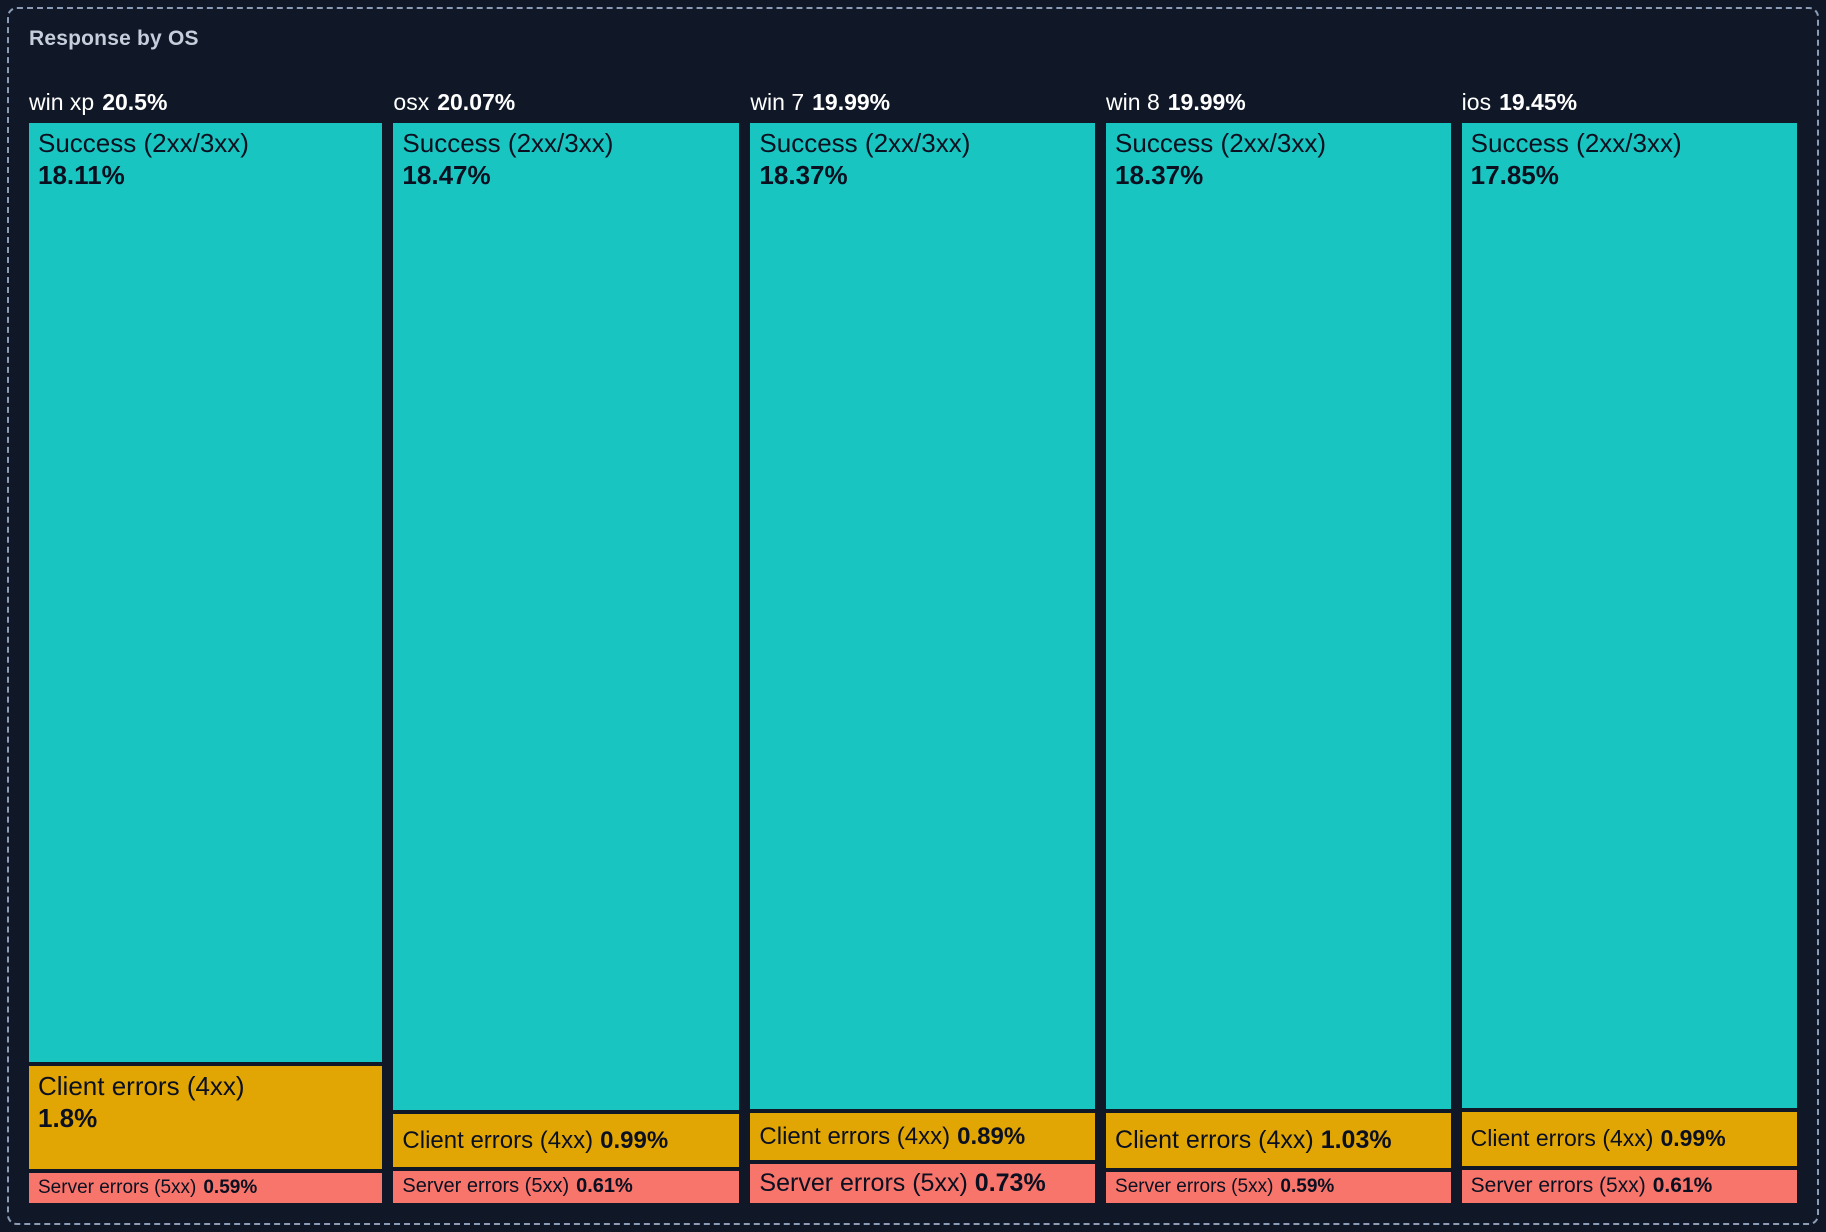 Image resolution: width=1826 pixels, height=1232 pixels. I want to click on column-header-ios: ios 19.45%, so click(1629, 100).